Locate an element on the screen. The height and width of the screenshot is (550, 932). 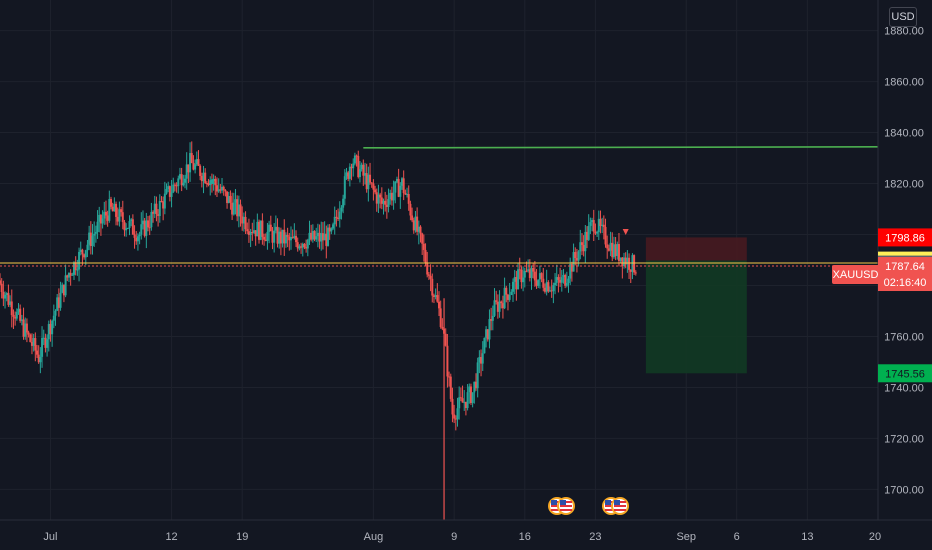
currency-button: USD is located at coordinates (903, 17).